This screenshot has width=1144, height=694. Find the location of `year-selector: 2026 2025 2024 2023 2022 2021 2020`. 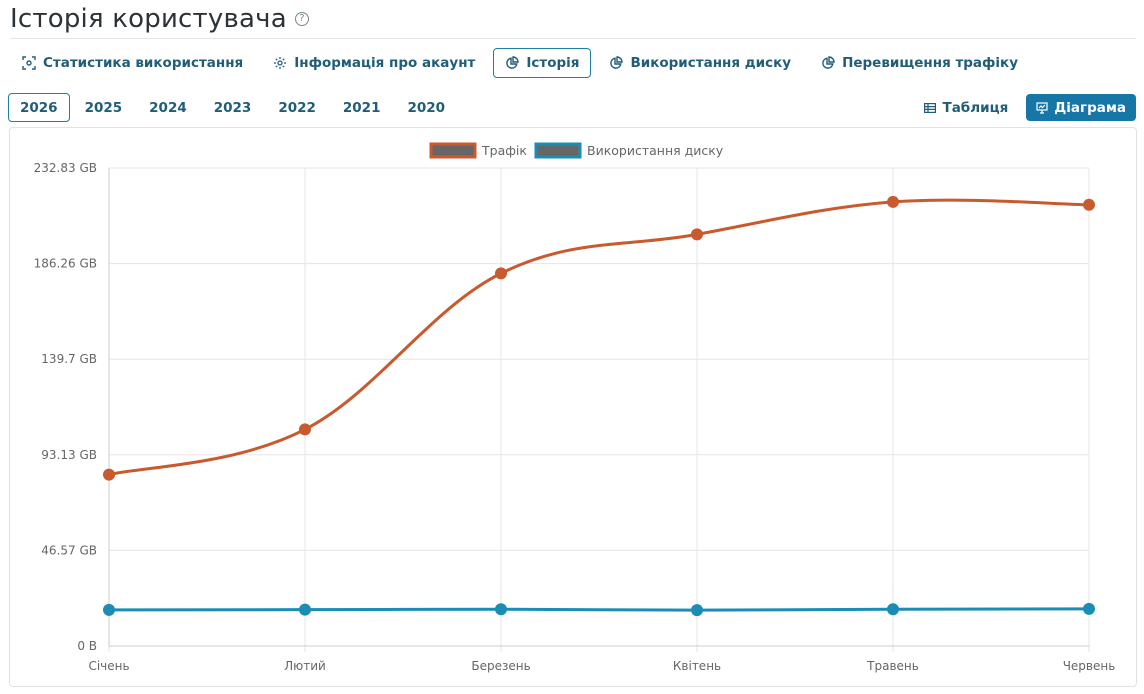

year-selector: 2026 2025 2024 2023 2022 2021 2020 is located at coordinates (234, 107).